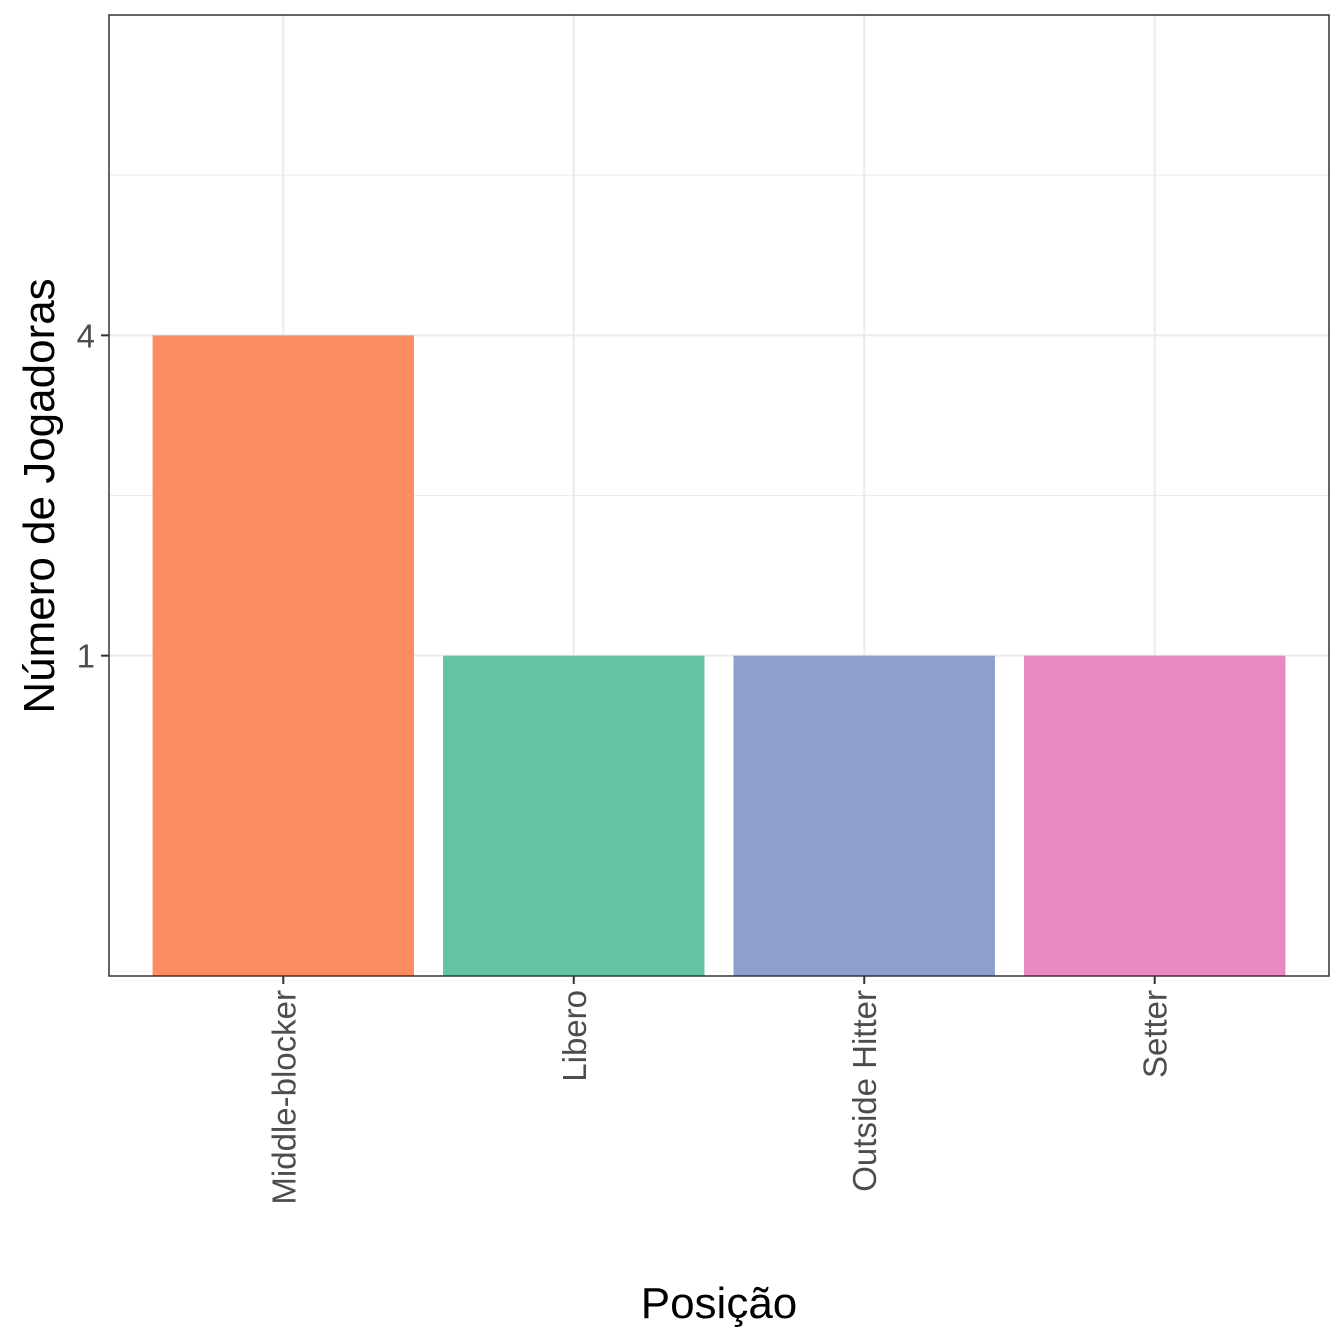 This screenshot has width=1344, height=1344. Describe the element at coordinates (1155, 1034) in the screenshot. I see `x-tick-label: Setter` at that location.